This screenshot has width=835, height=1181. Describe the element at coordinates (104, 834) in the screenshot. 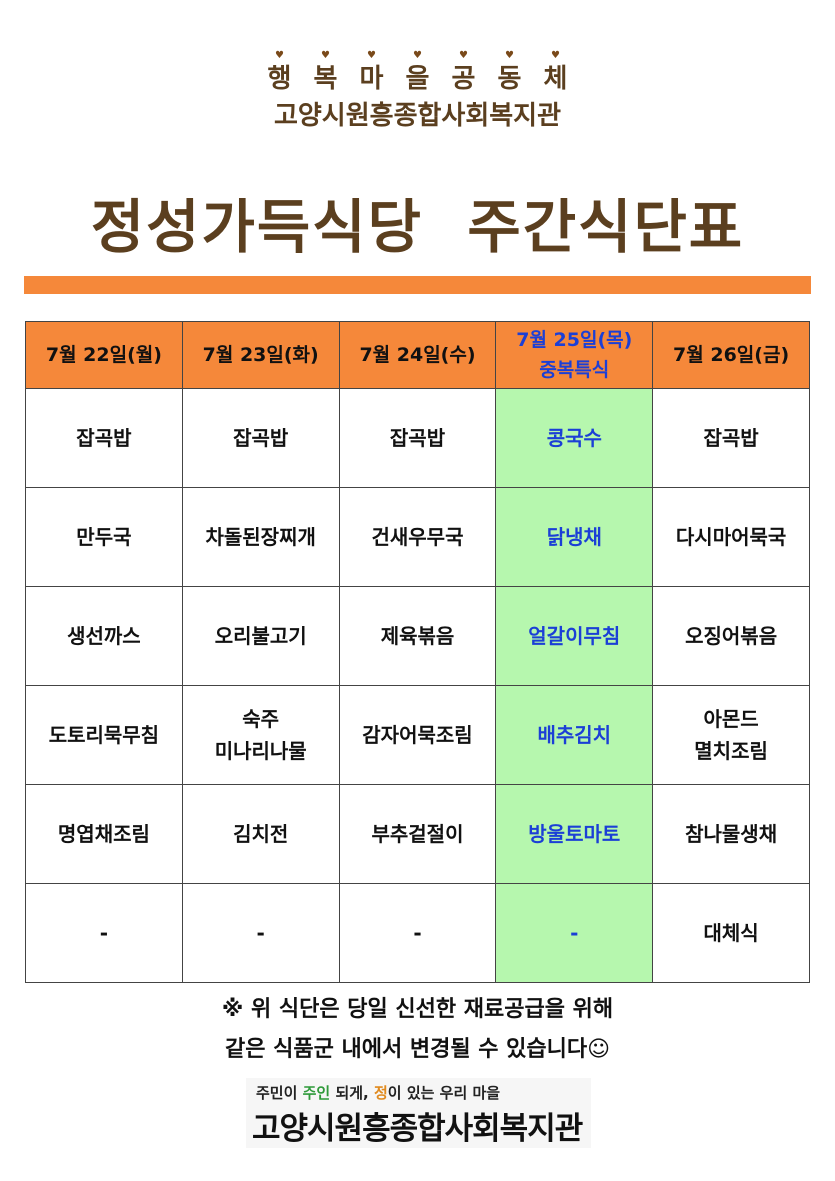

I see `menu-cell: 명엽채조림` at that location.